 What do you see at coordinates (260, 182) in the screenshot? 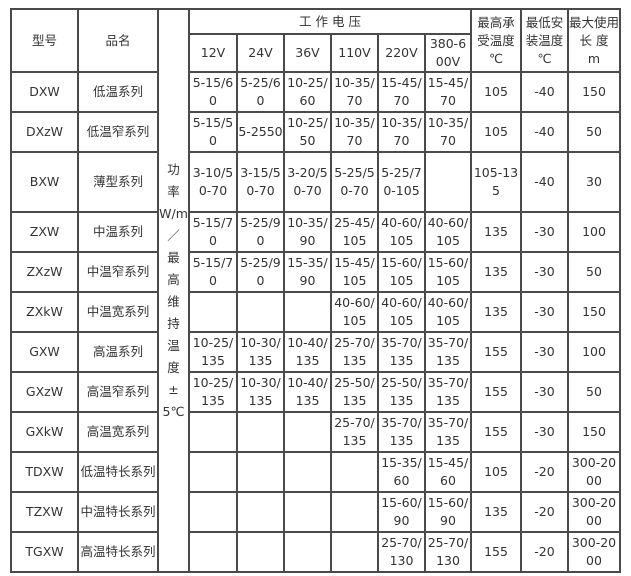
I see `voltage-cell: 3-15/50-70` at bounding box center [260, 182].